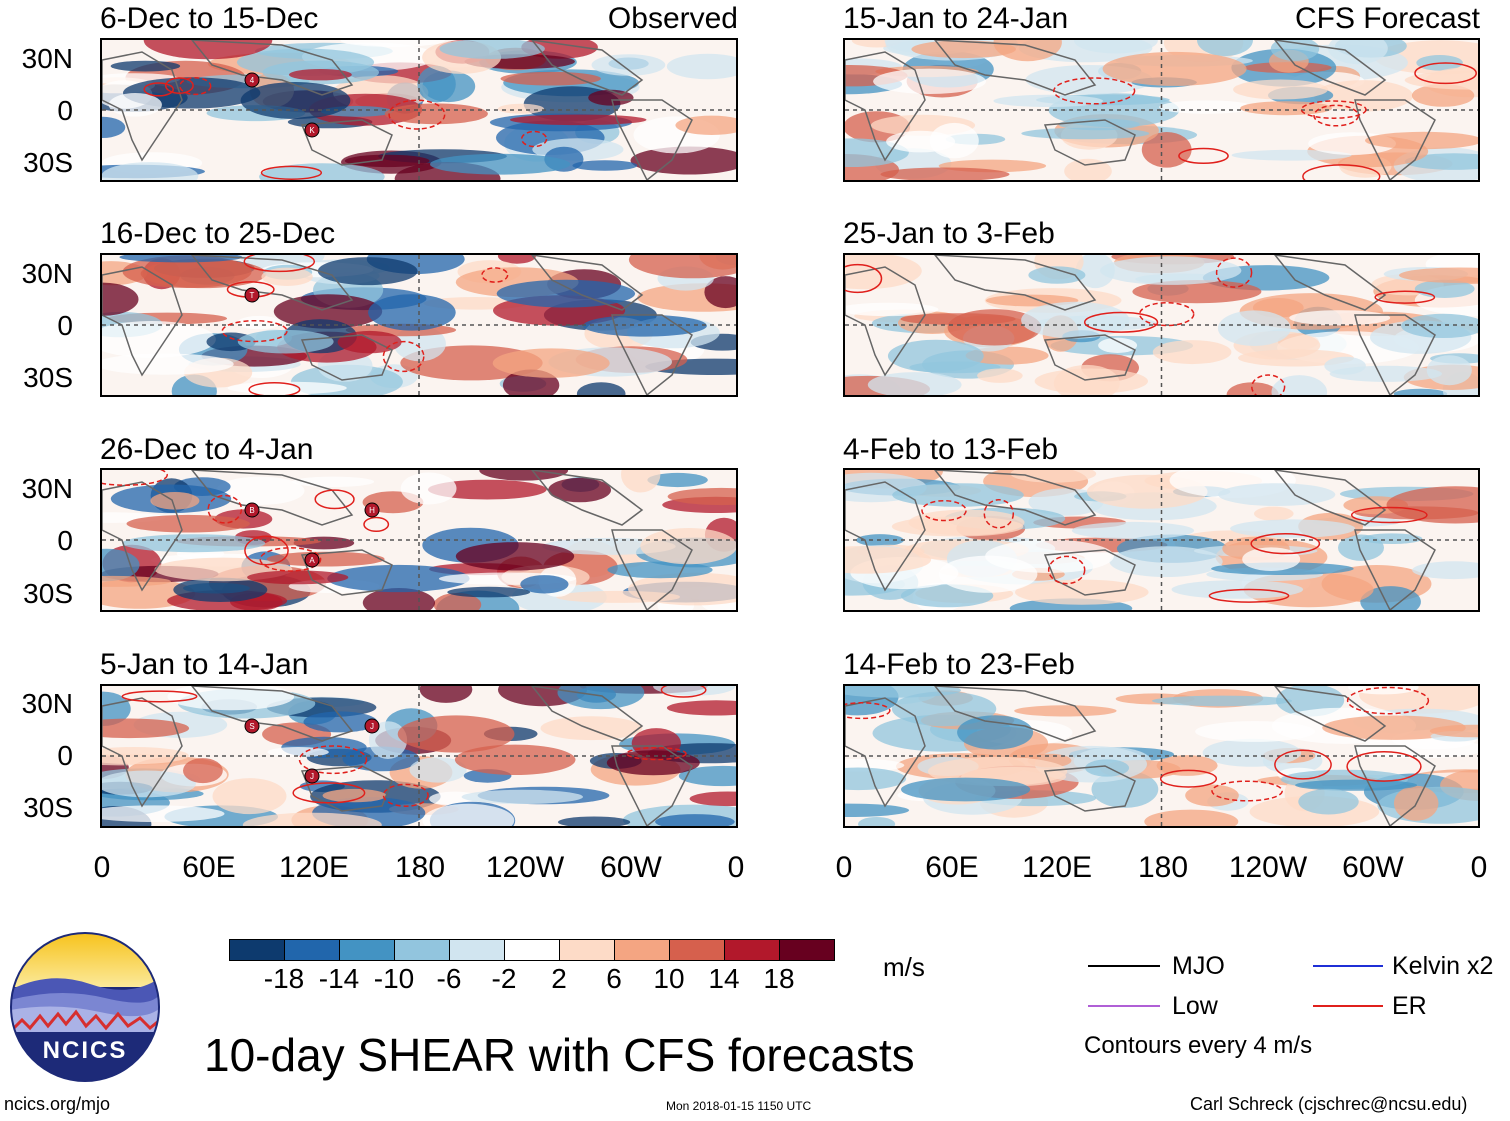 This screenshot has height=1121, width=1510. What do you see at coordinates (949, 233) in the screenshot?
I see `panel-title: 25-Jan to 3-Feb` at bounding box center [949, 233].